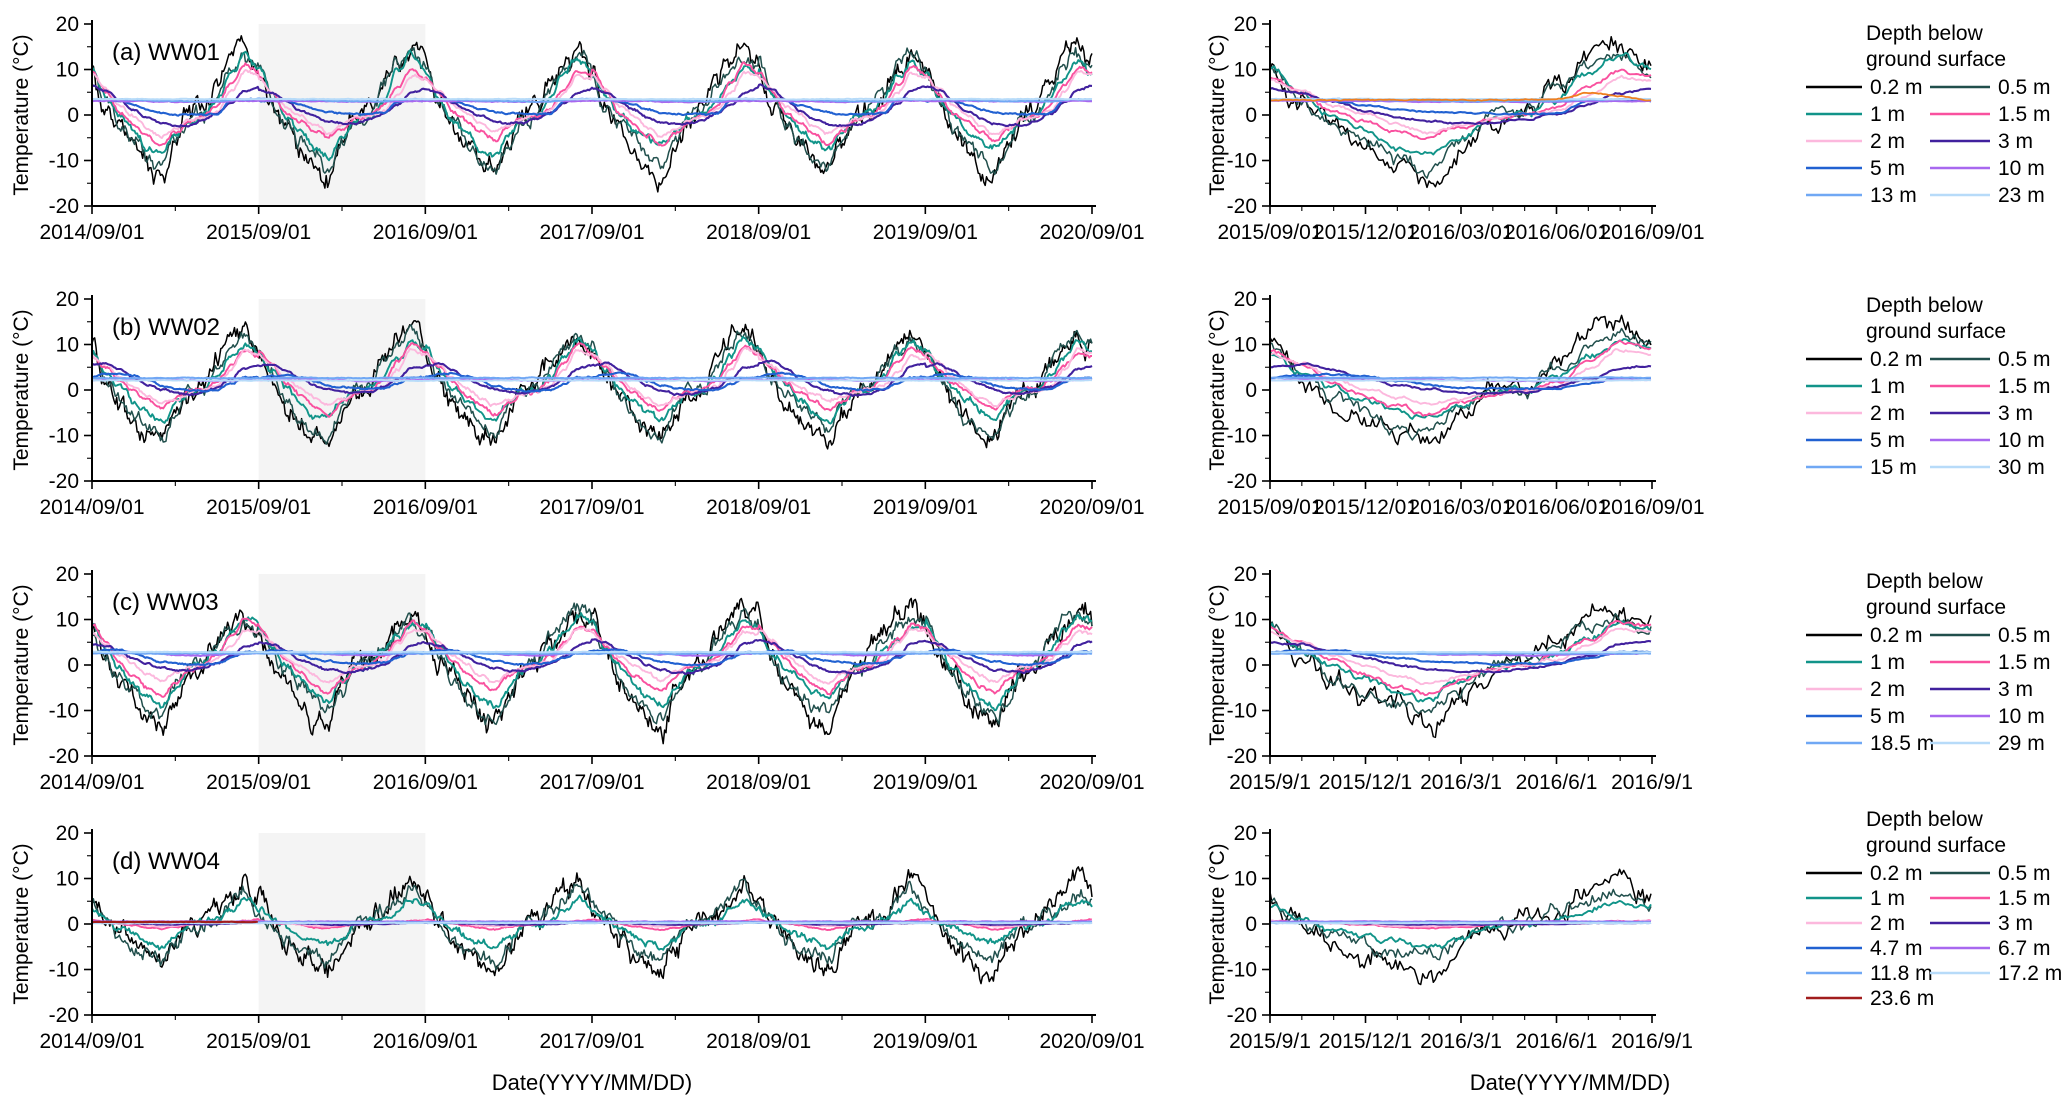 The width and height of the screenshot is (2067, 1112). I want to click on x-tick-label: 2019/09/01, so click(925, 1041).